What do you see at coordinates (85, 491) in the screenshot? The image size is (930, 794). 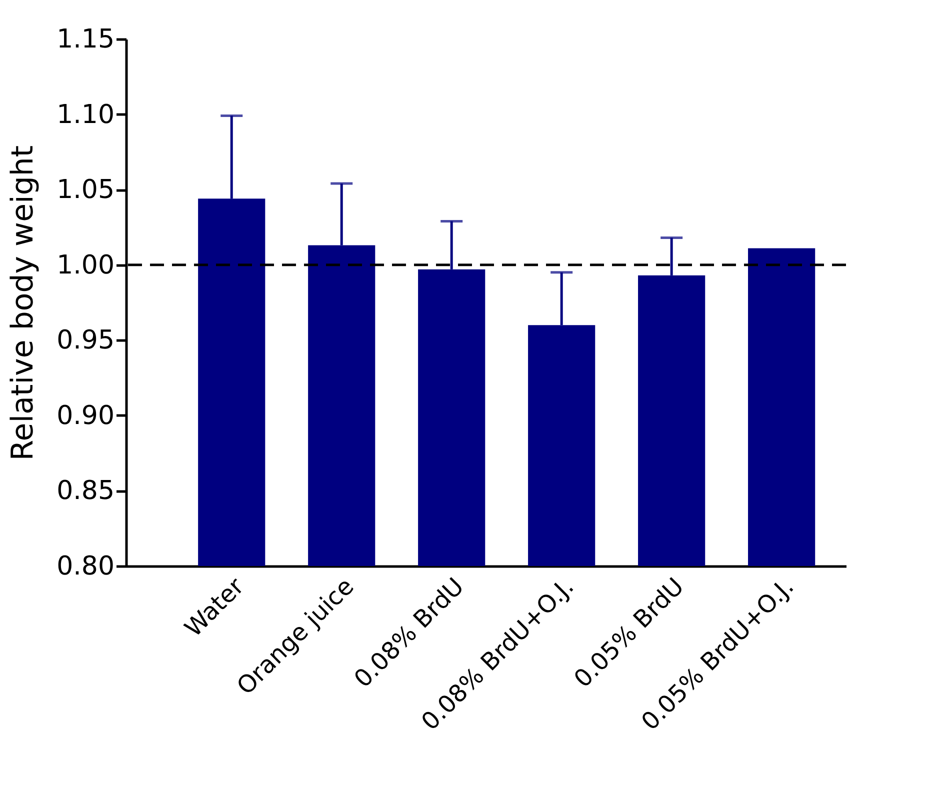 I see `y-tick-label: 0.85` at bounding box center [85, 491].